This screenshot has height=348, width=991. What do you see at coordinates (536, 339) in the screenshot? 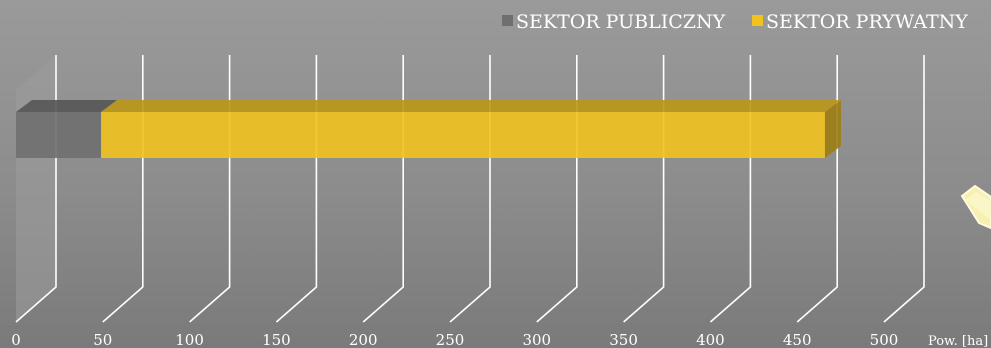
I see `tick-label: 300` at bounding box center [536, 339].